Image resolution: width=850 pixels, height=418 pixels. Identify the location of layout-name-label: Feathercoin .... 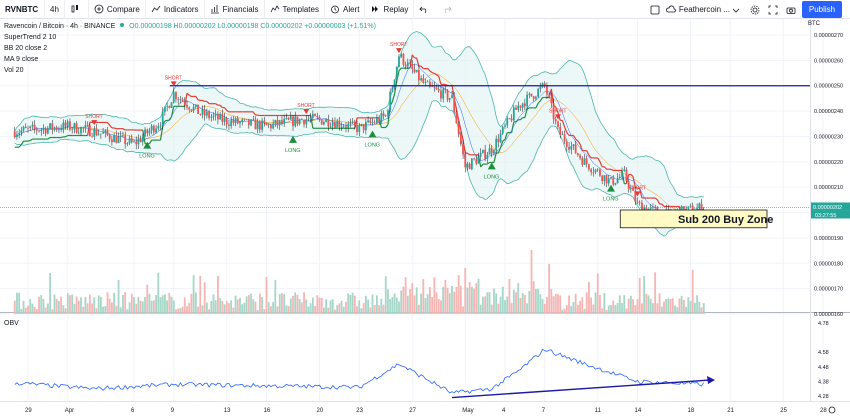
(704, 9).